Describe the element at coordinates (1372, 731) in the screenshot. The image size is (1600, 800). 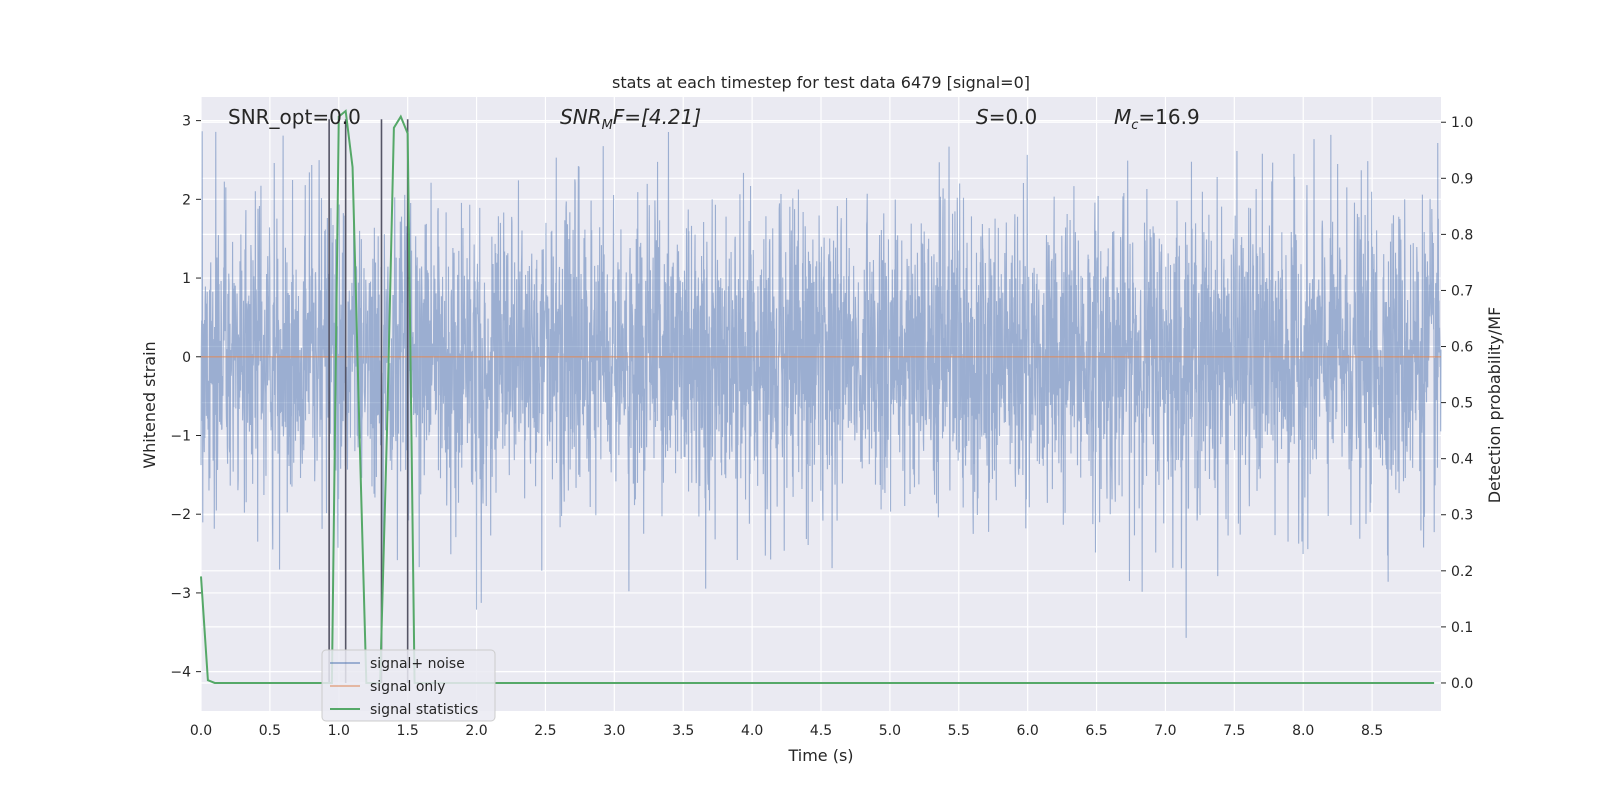
I see `x-tick-label: 8.5` at that location.